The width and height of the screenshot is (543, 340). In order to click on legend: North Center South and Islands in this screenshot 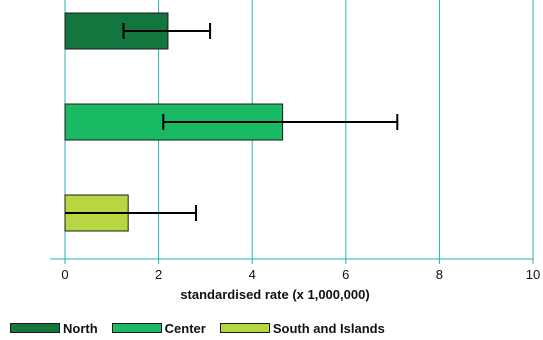, I will do `click(204, 328)`.